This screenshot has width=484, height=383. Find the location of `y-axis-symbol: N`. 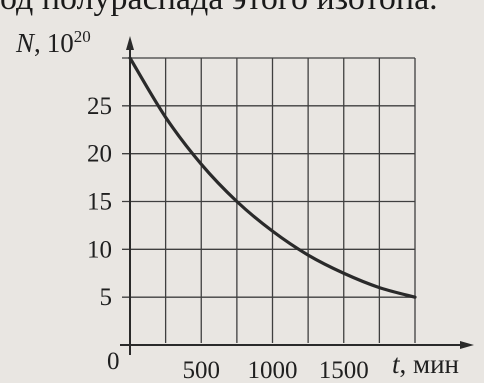

y-axis-symbol: N is located at coordinates (25, 43).